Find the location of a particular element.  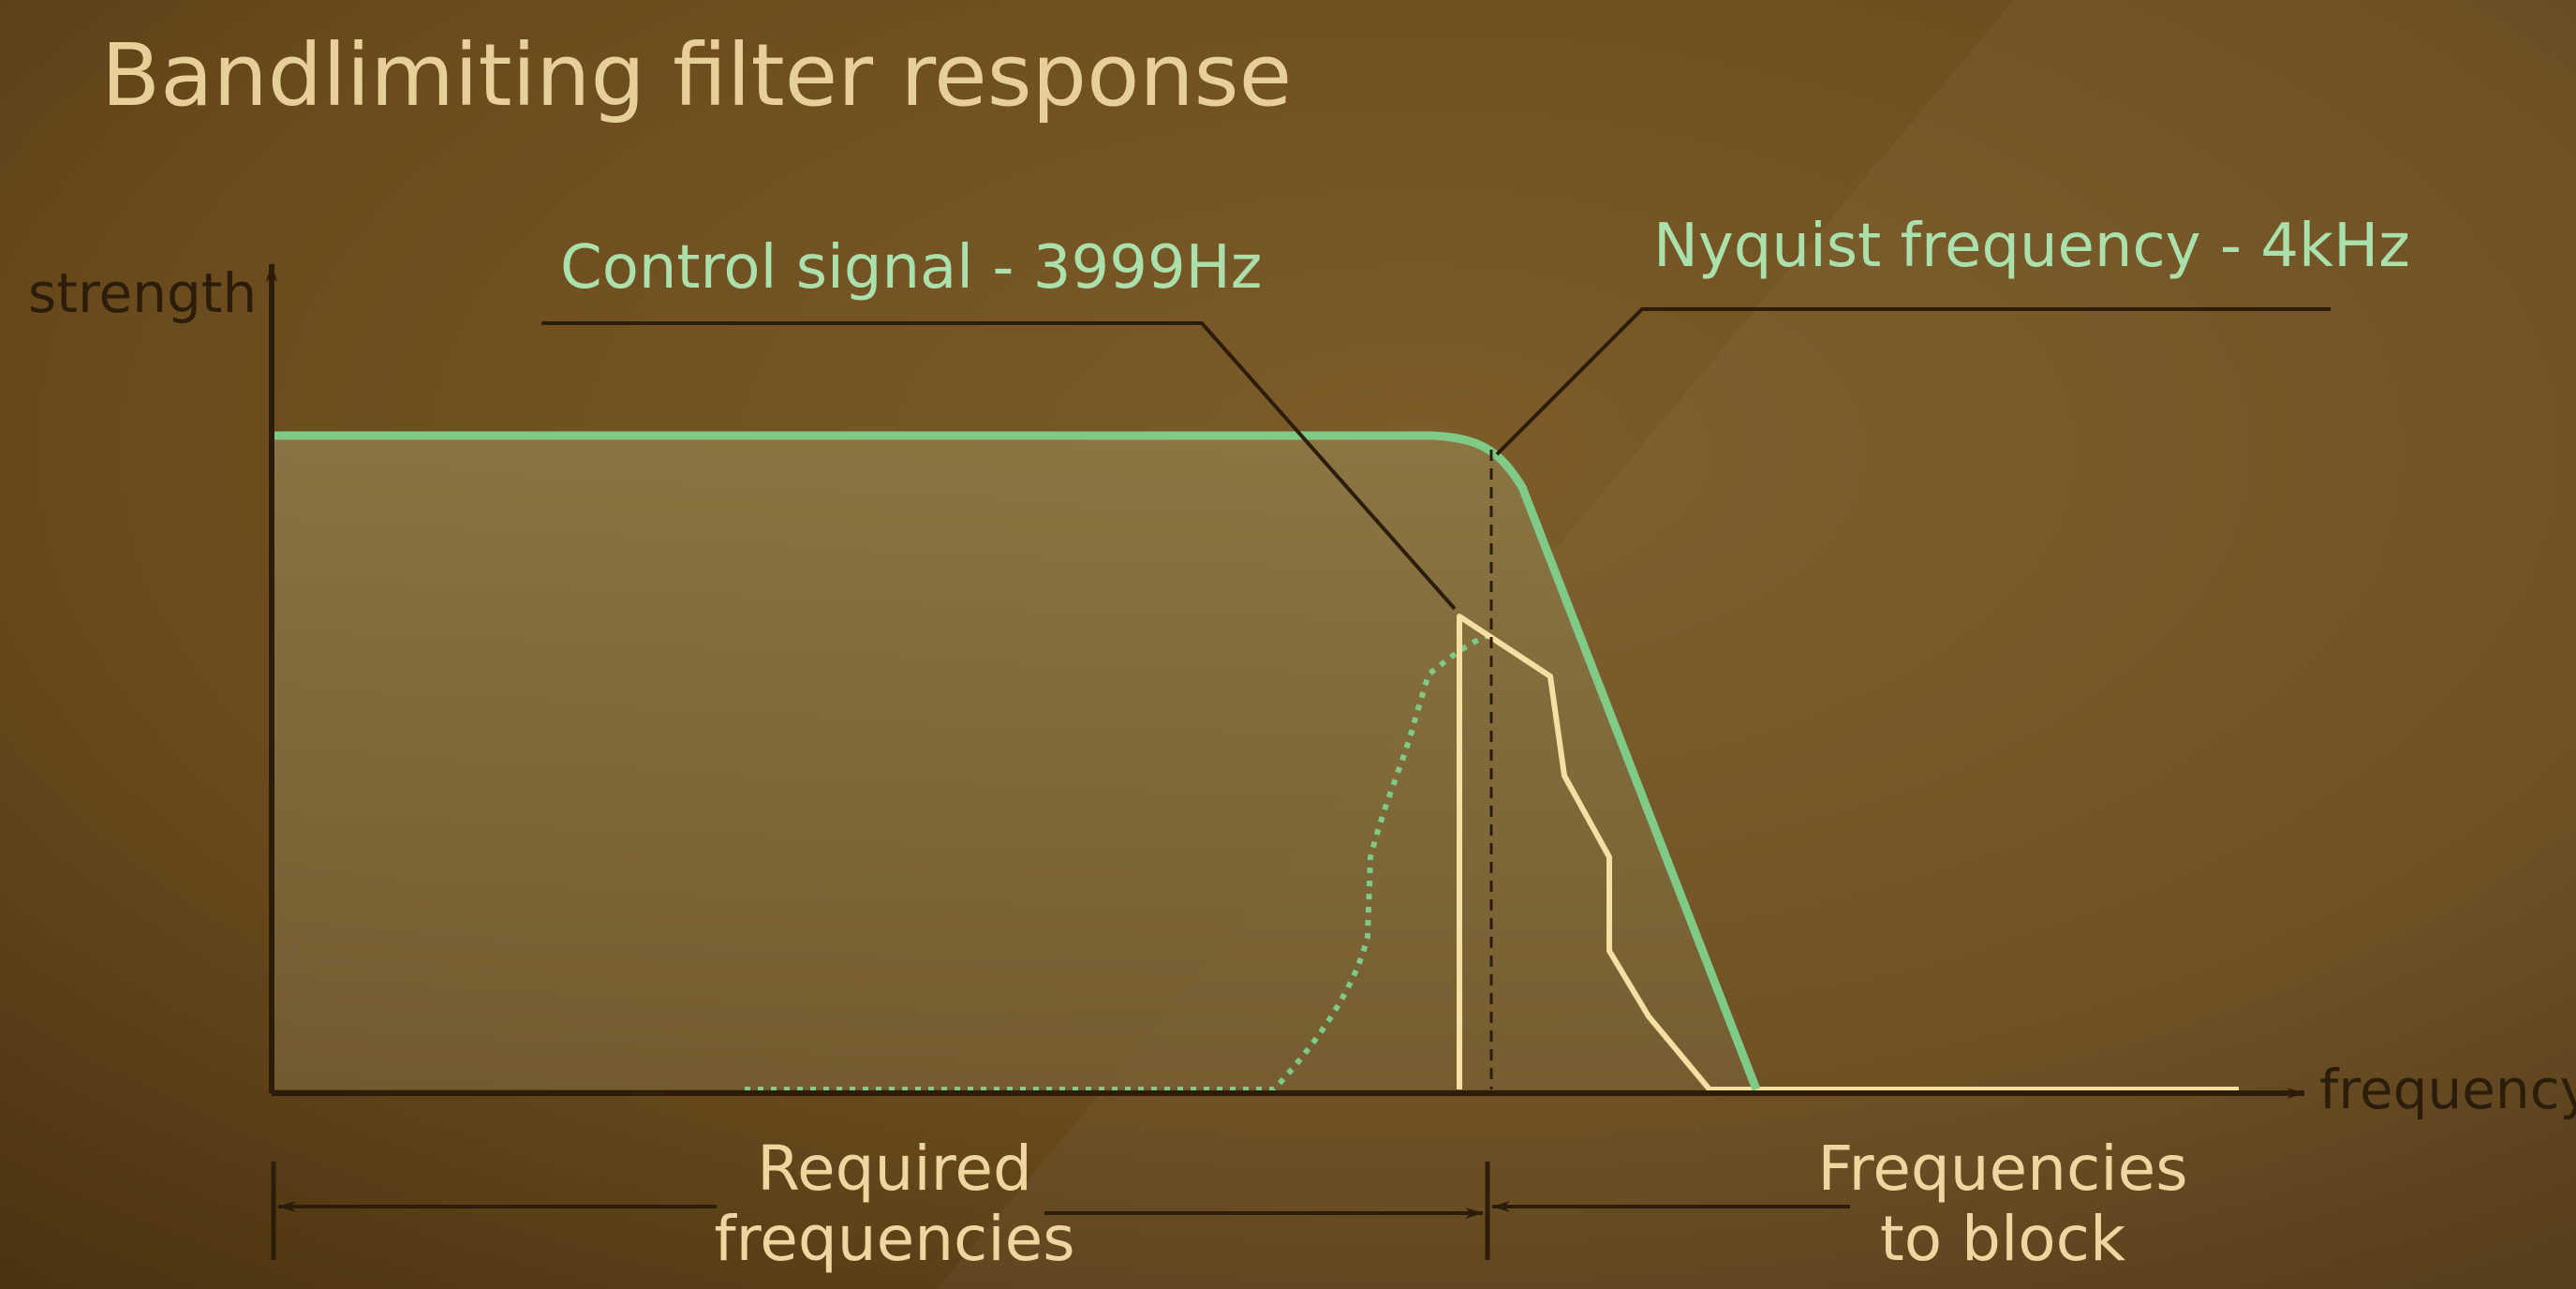

control-signal-label: Control signal - 3999Hz is located at coordinates (911, 268).